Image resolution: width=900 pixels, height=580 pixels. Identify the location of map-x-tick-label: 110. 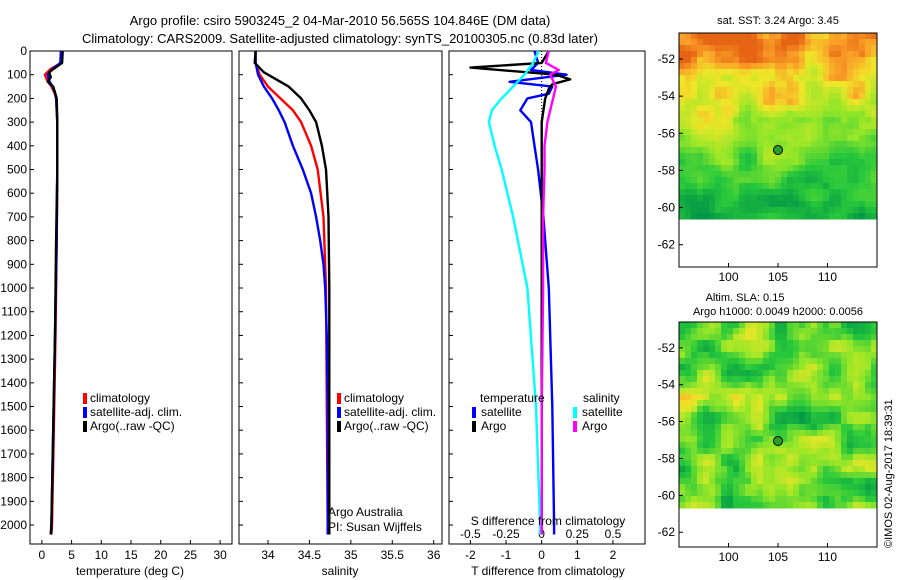
(827, 277).